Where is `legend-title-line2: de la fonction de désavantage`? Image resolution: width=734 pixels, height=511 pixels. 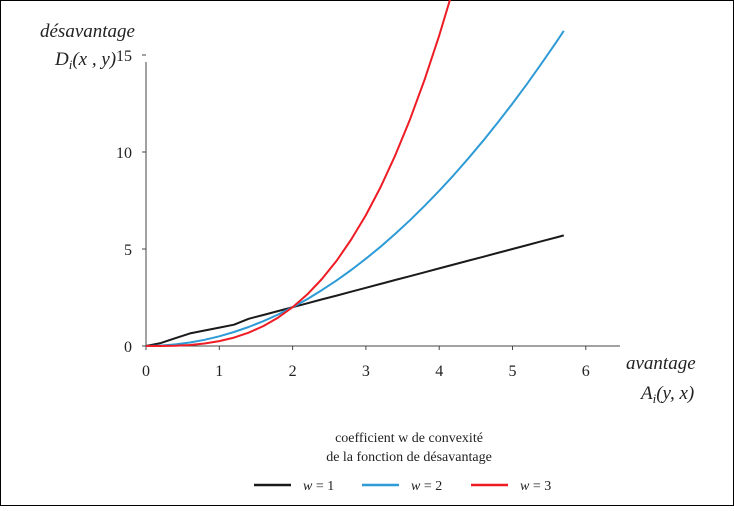
legend-title-line2: de la fonction de désavantage is located at coordinates (409, 457).